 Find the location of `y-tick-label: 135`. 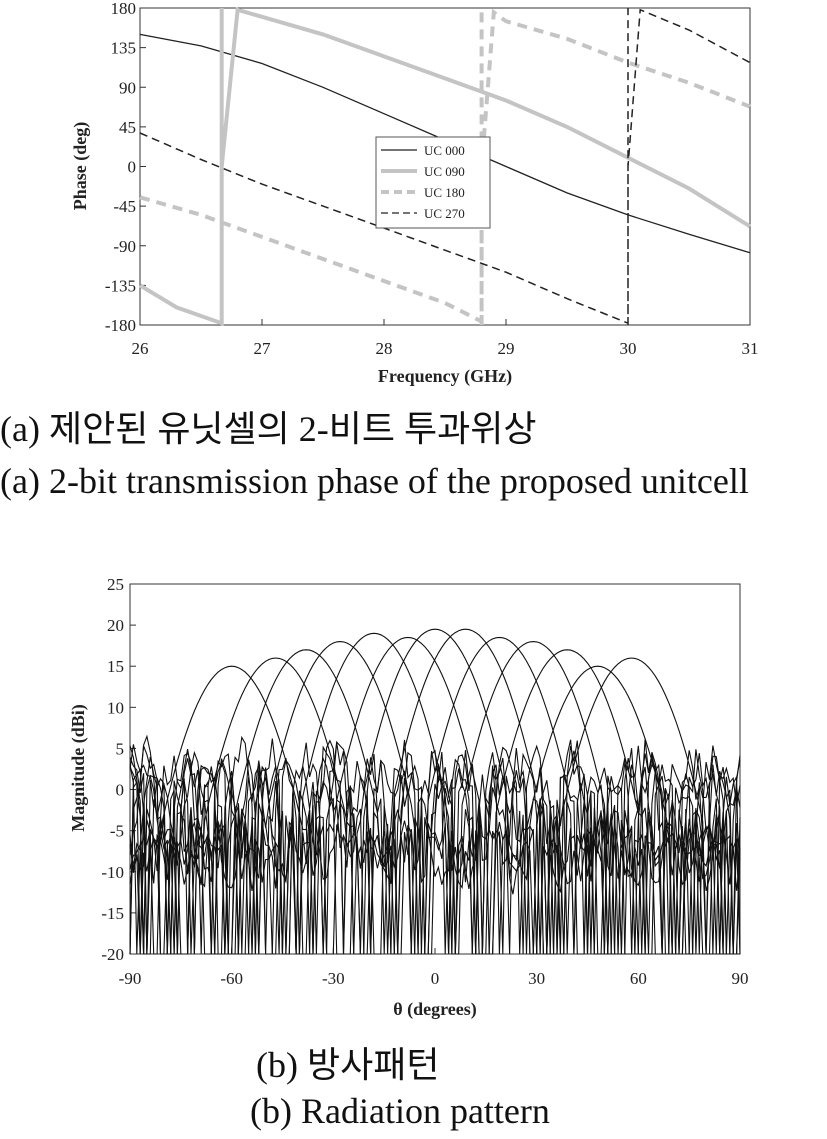

y-tick-label: 135 is located at coordinates (124, 48).